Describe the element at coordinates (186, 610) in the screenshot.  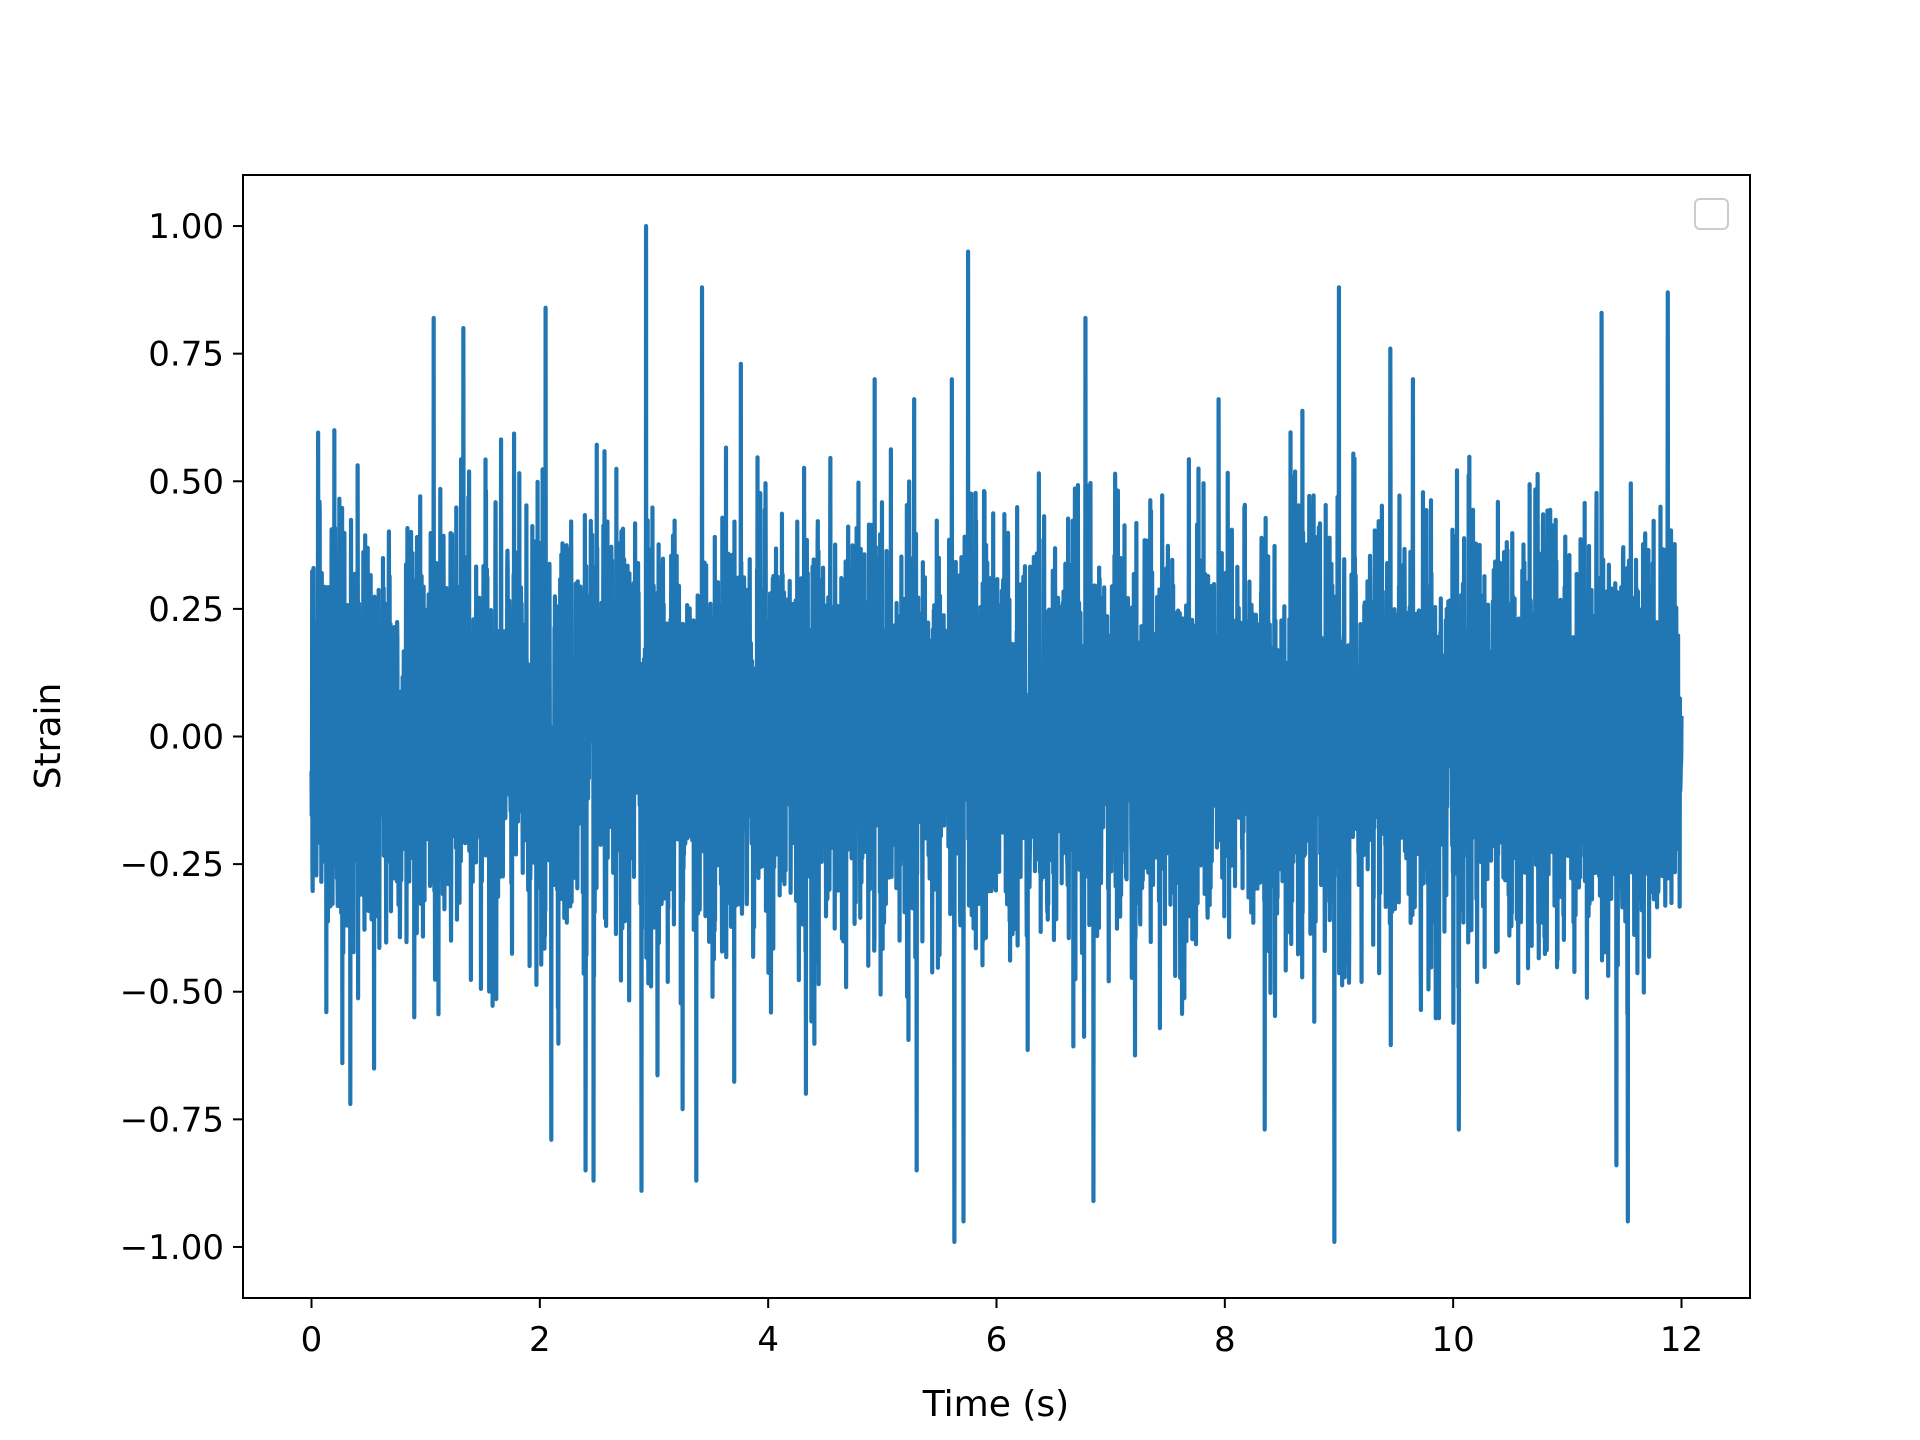
I see `y-tick-label: 0.25` at that location.